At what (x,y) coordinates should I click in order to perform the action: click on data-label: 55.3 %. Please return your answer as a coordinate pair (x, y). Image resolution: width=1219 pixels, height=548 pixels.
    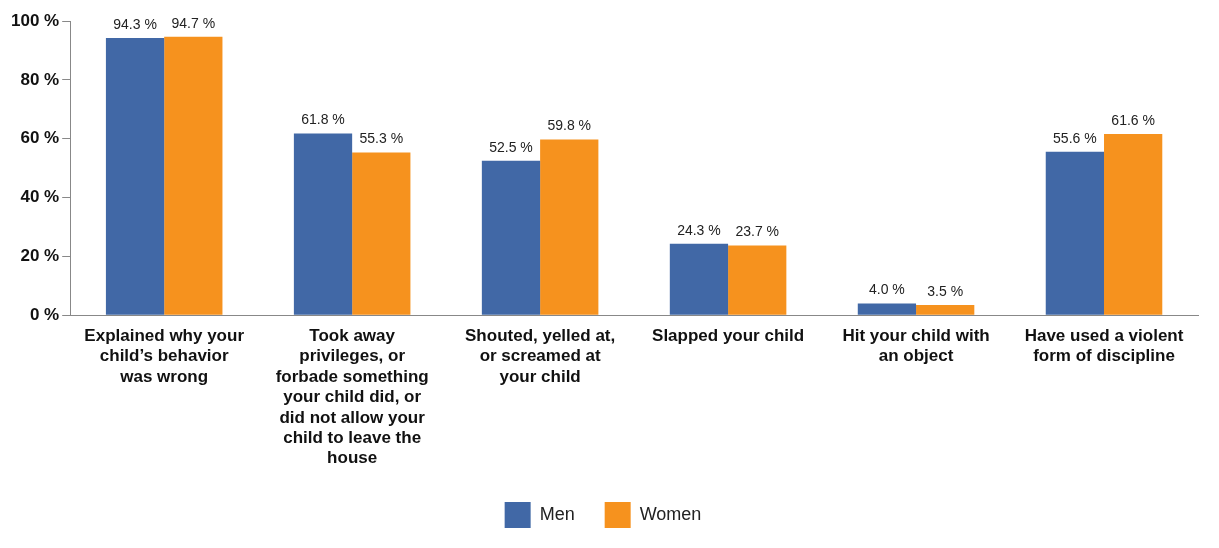
    Looking at the image, I should click on (381, 138).